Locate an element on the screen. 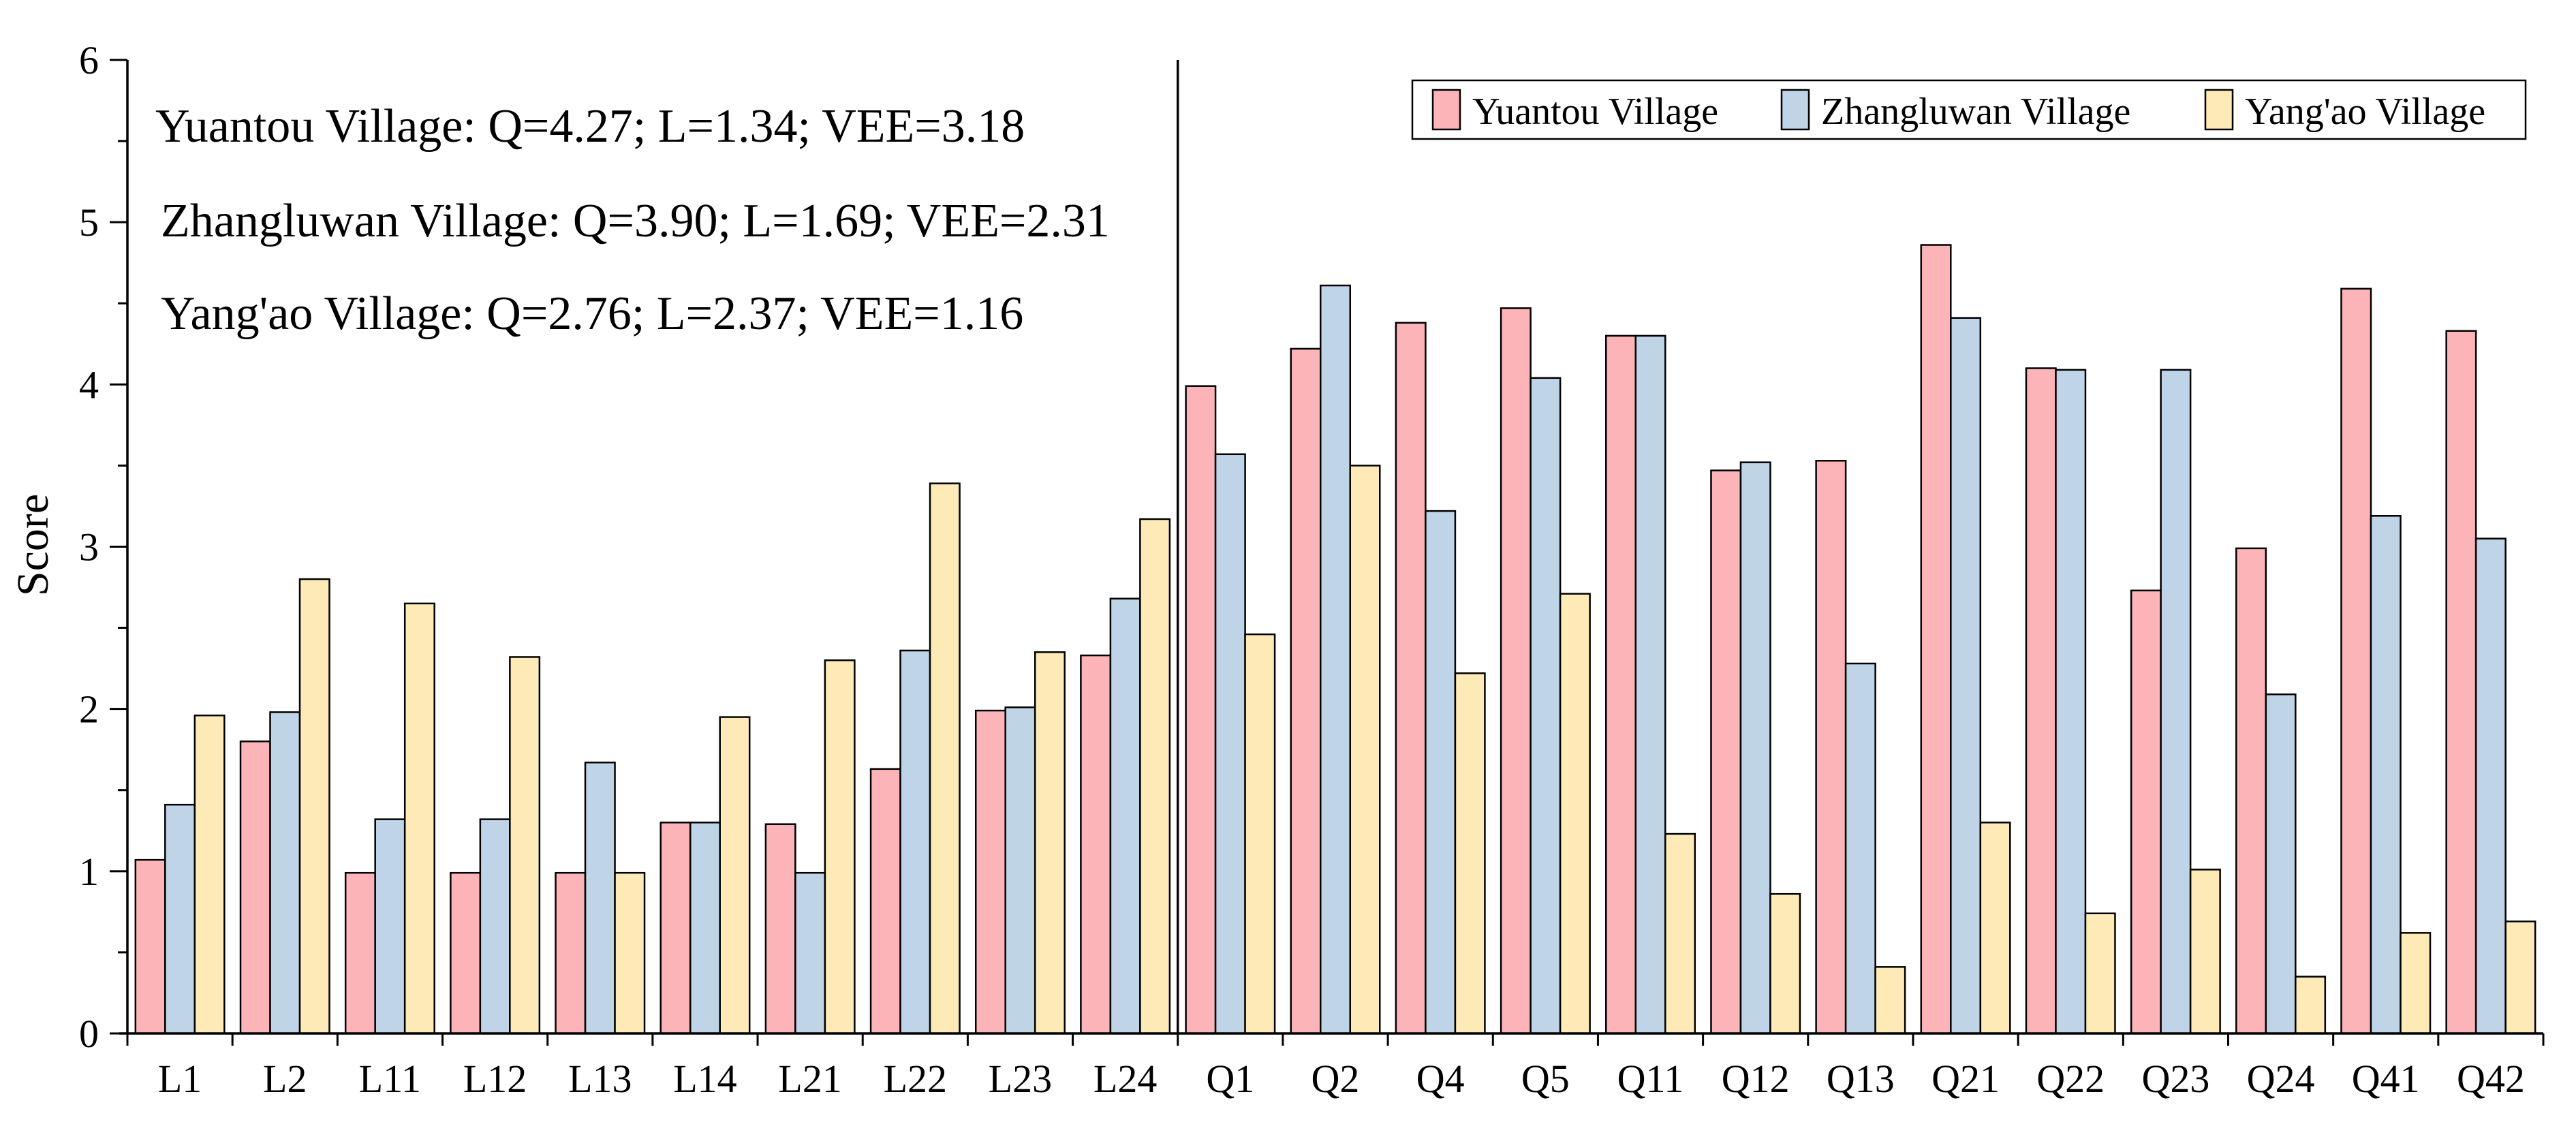 The height and width of the screenshot is (1122, 2576). bar-Q2-yuantou-village is located at coordinates (1306, 691).